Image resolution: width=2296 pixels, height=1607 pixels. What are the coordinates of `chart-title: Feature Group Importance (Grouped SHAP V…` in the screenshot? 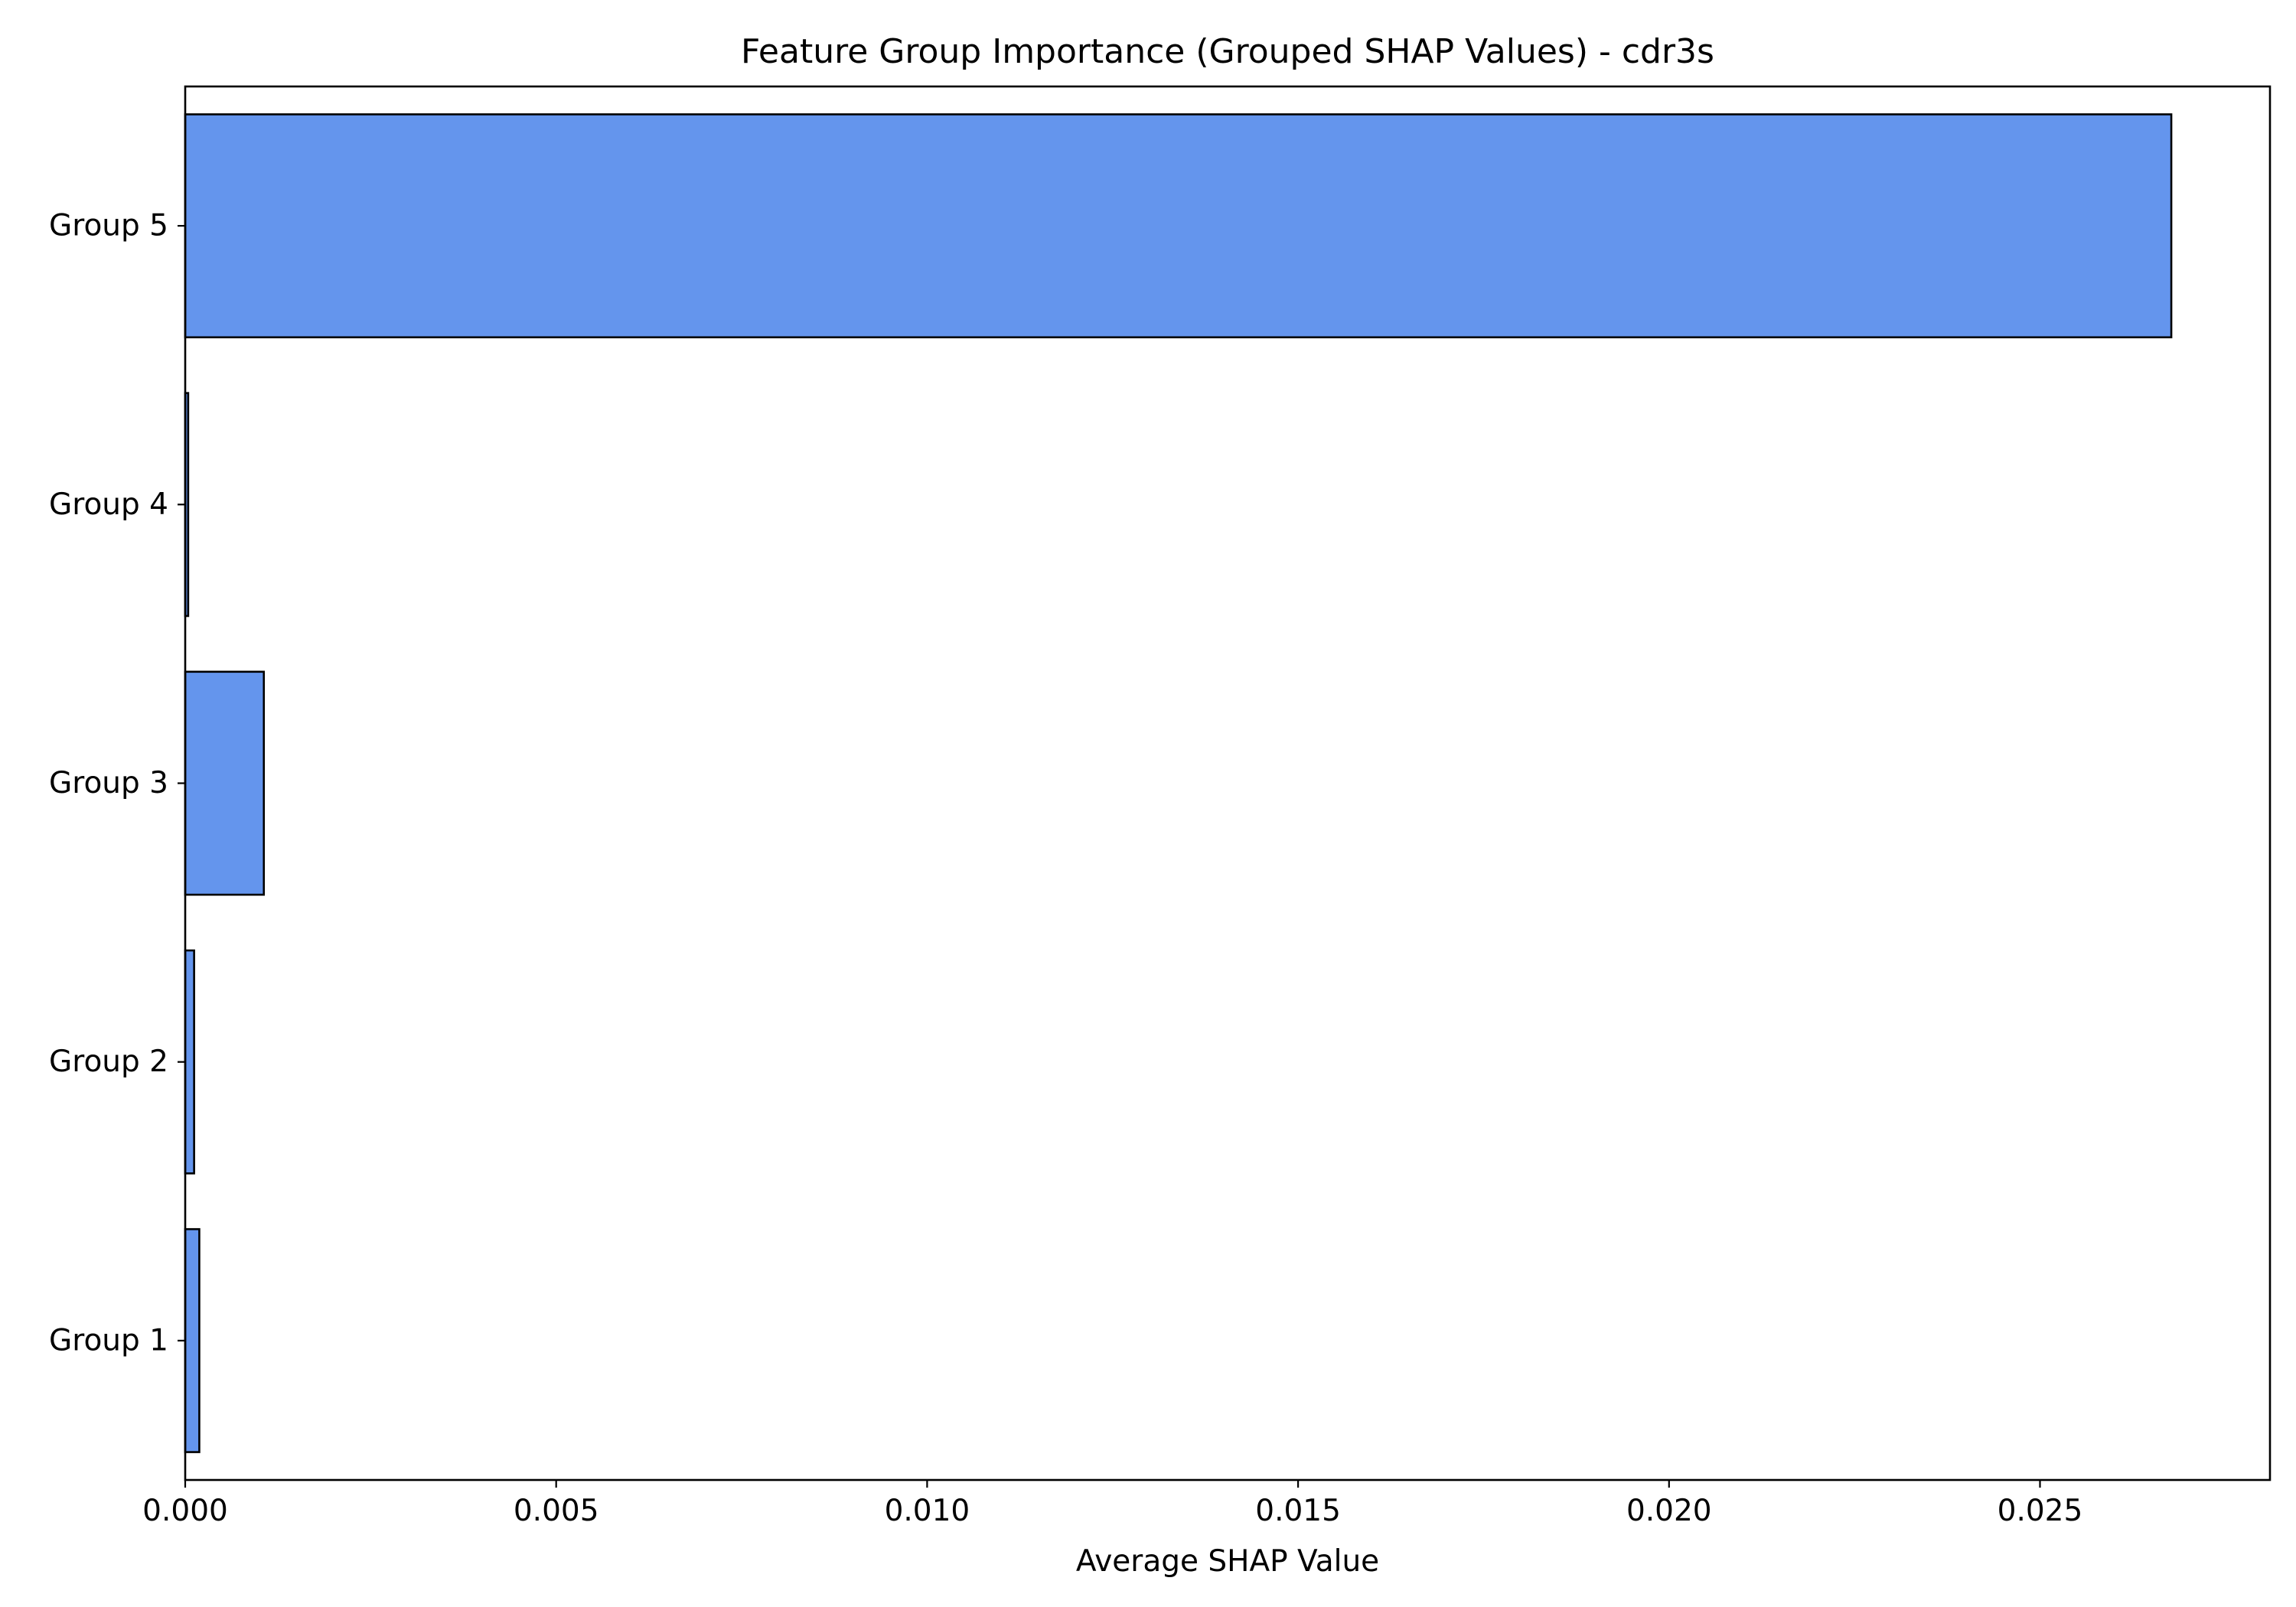 It's located at (1227, 51).